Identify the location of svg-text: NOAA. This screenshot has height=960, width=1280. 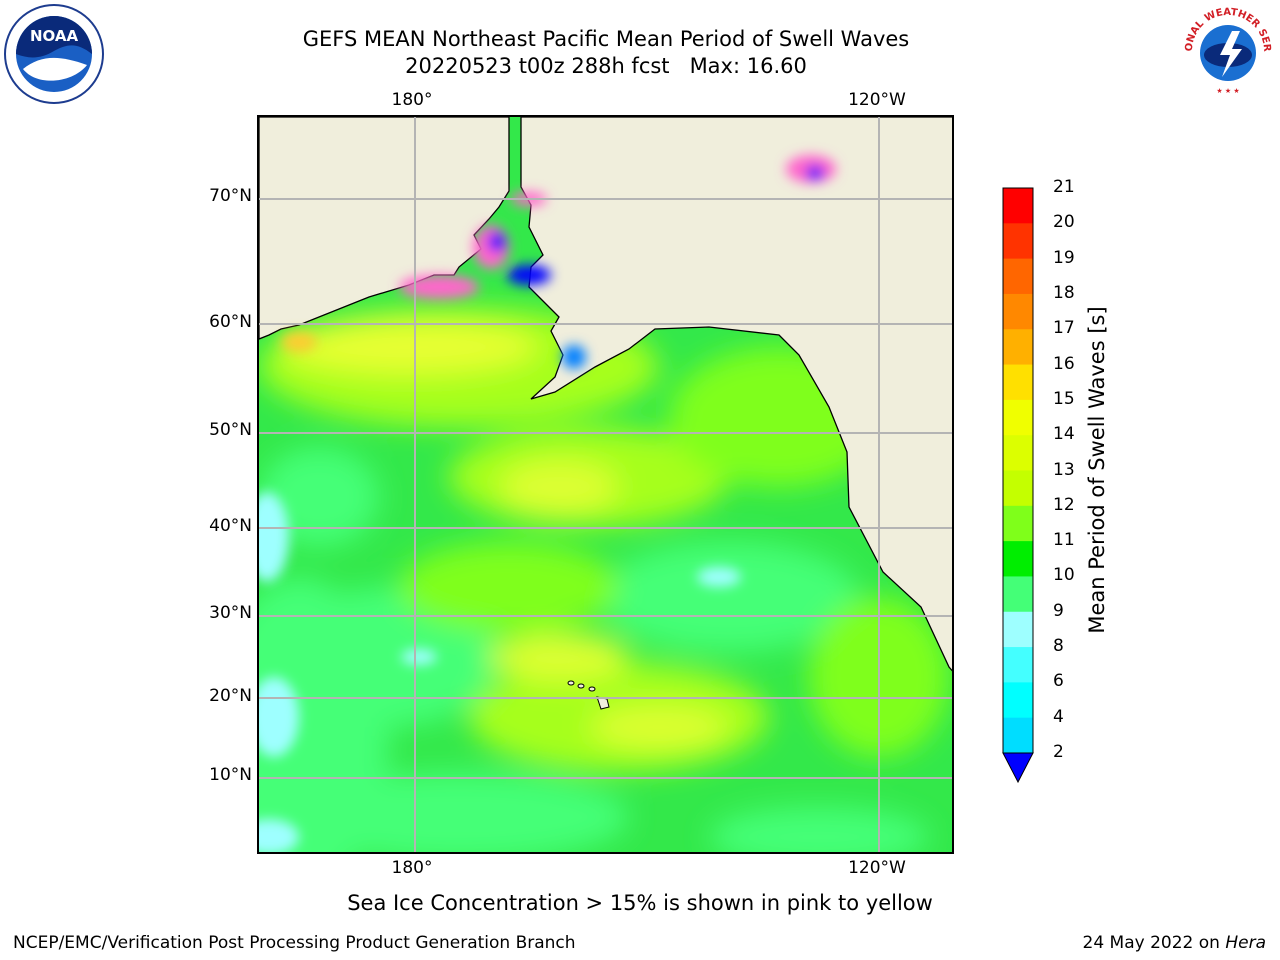
(54, 36).